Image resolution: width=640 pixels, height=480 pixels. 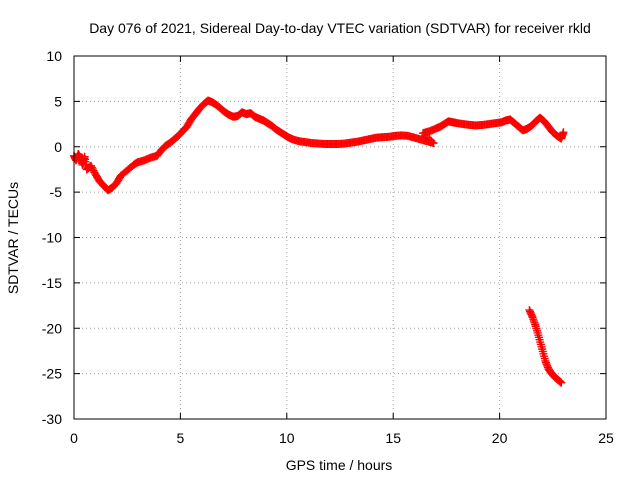 I want to click on x-tick-label: 25, so click(x=606, y=438).